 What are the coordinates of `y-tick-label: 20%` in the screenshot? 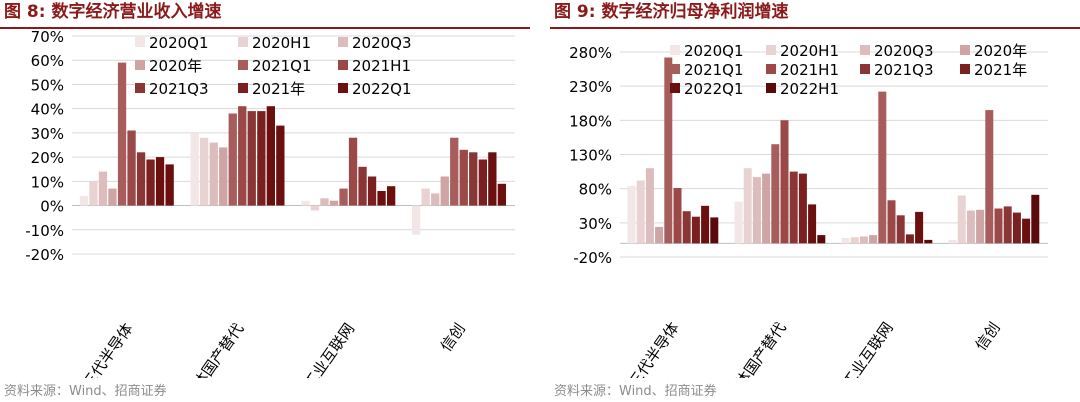 It's located at (47, 158).